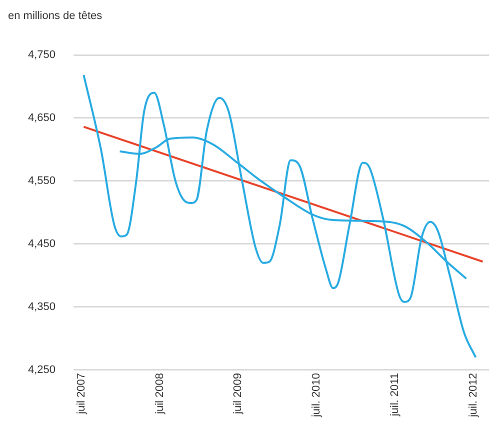 This screenshot has height=426, width=503. I want to click on y-tick-label: 4,750, so click(42, 55).